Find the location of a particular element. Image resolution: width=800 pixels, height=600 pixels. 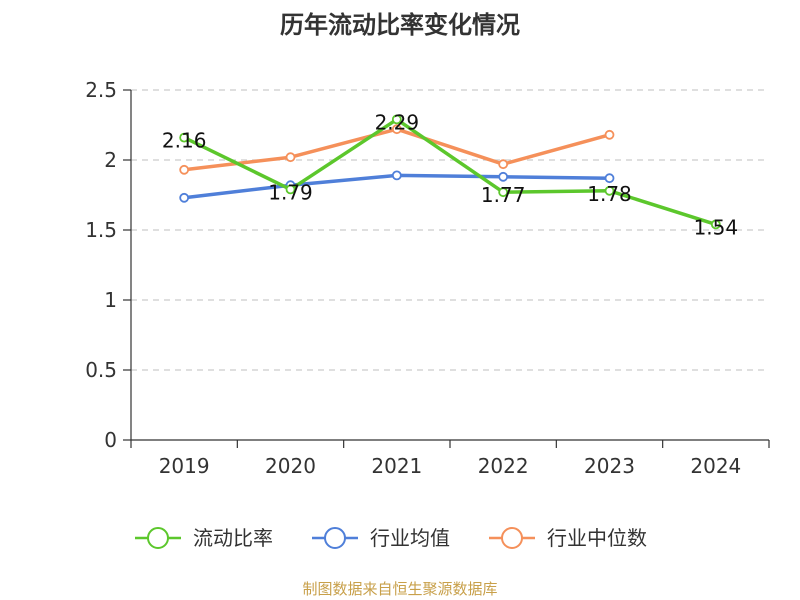

y-tick-label: 0 is located at coordinates (110, 440).